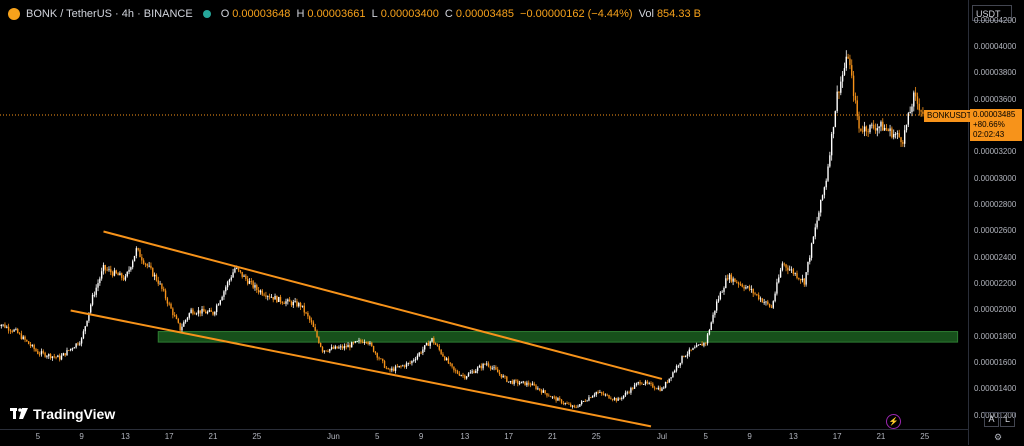 This screenshot has height=446, width=1024. I want to click on settings-gear-icon: ⚙, so click(998, 437).